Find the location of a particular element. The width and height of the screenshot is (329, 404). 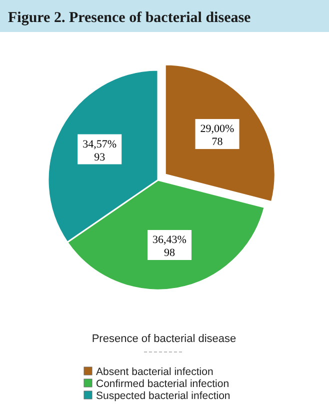

legend-label: Confirmed bacterial infection is located at coordinates (163, 384).